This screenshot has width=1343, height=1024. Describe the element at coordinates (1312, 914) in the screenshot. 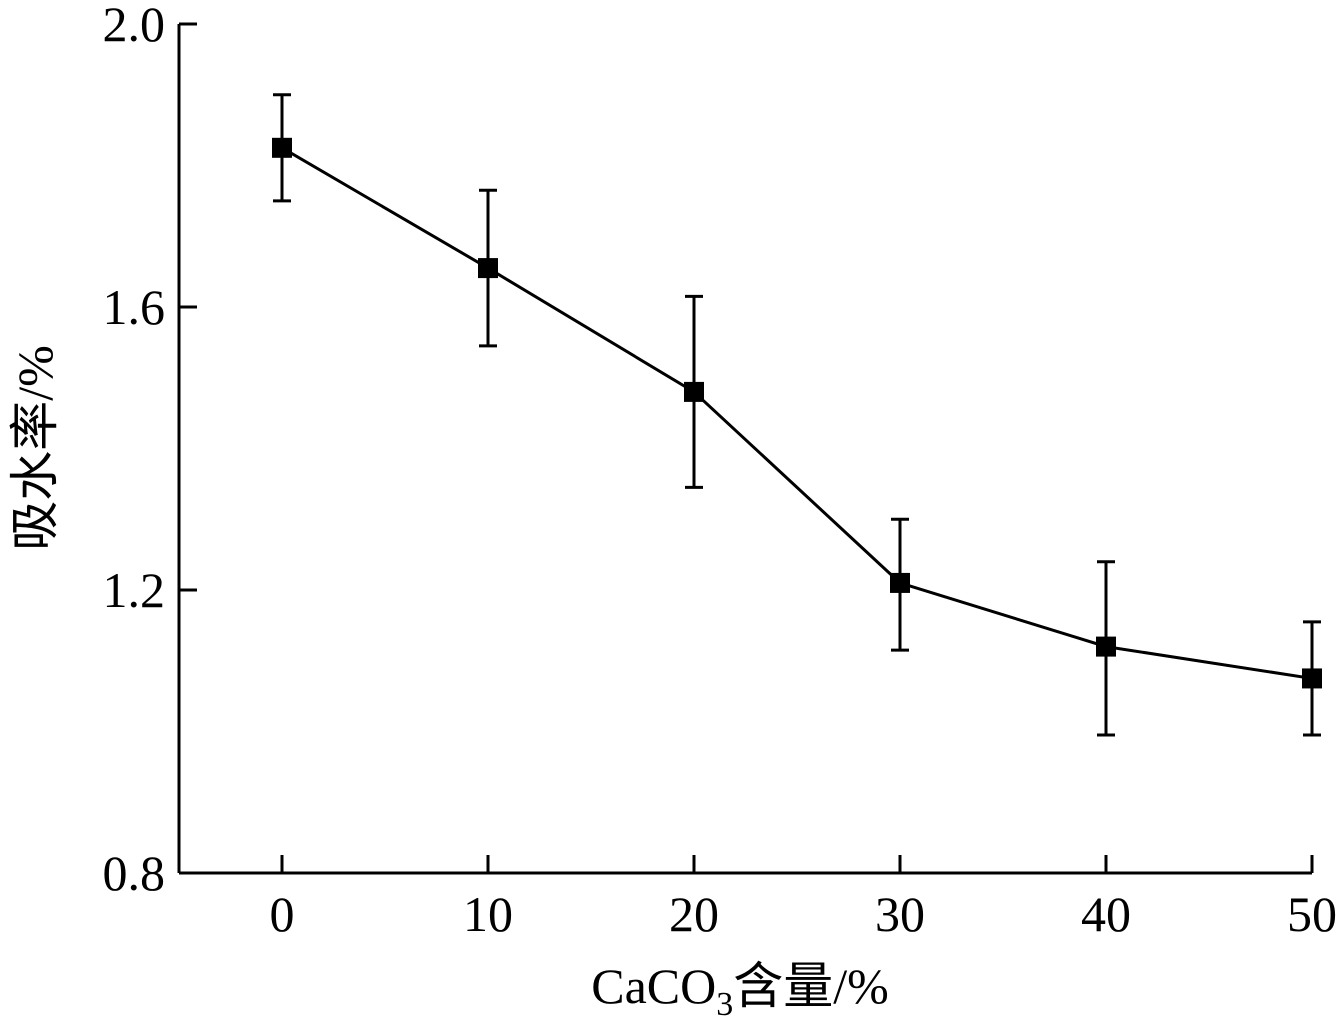

I see `x-tick-label: 50` at that location.